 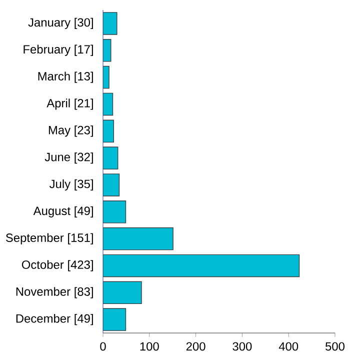 What do you see at coordinates (68, 158) in the screenshot?
I see `y-tick-label: June [32]` at bounding box center [68, 158].